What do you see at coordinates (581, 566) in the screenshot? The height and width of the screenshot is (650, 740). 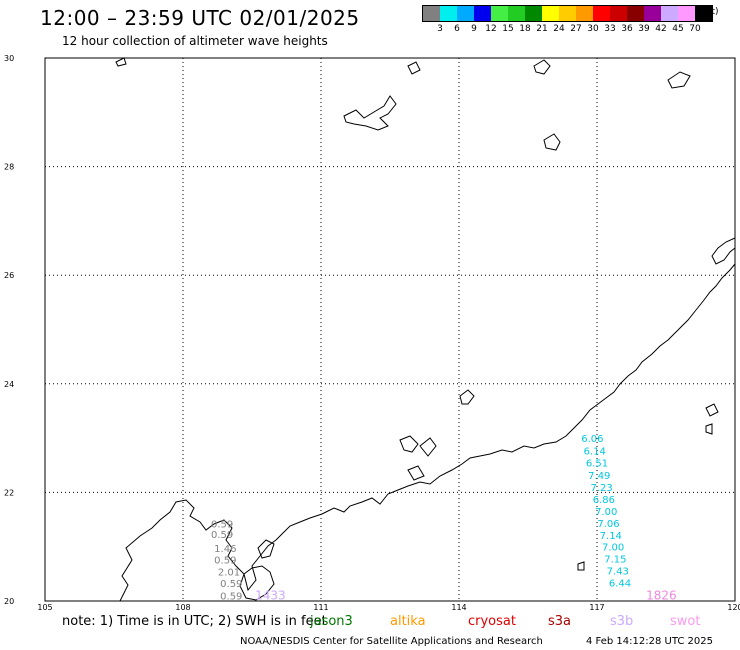 I see `island-small` at bounding box center [581, 566].